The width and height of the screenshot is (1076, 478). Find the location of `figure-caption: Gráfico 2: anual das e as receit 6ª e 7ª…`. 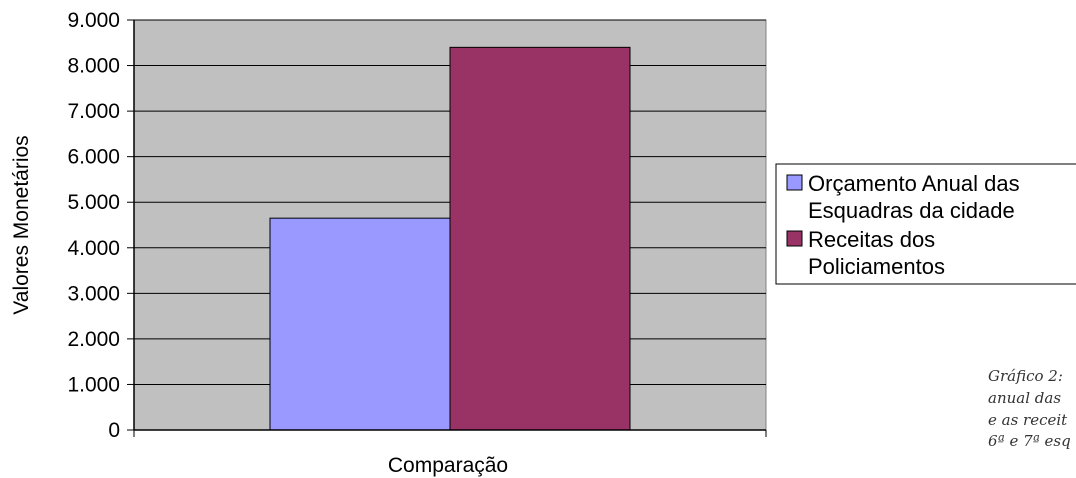

figure-caption: Gráfico 2: anual das e as receit 6ª e 7ª… is located at coordinates (1029, 408).